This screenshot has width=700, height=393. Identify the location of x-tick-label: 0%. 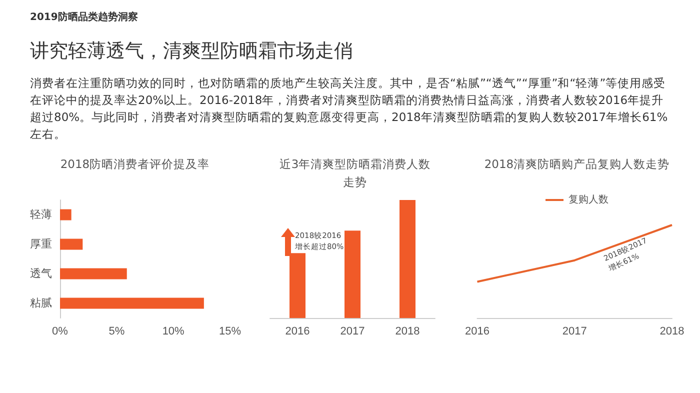
(60, 332).